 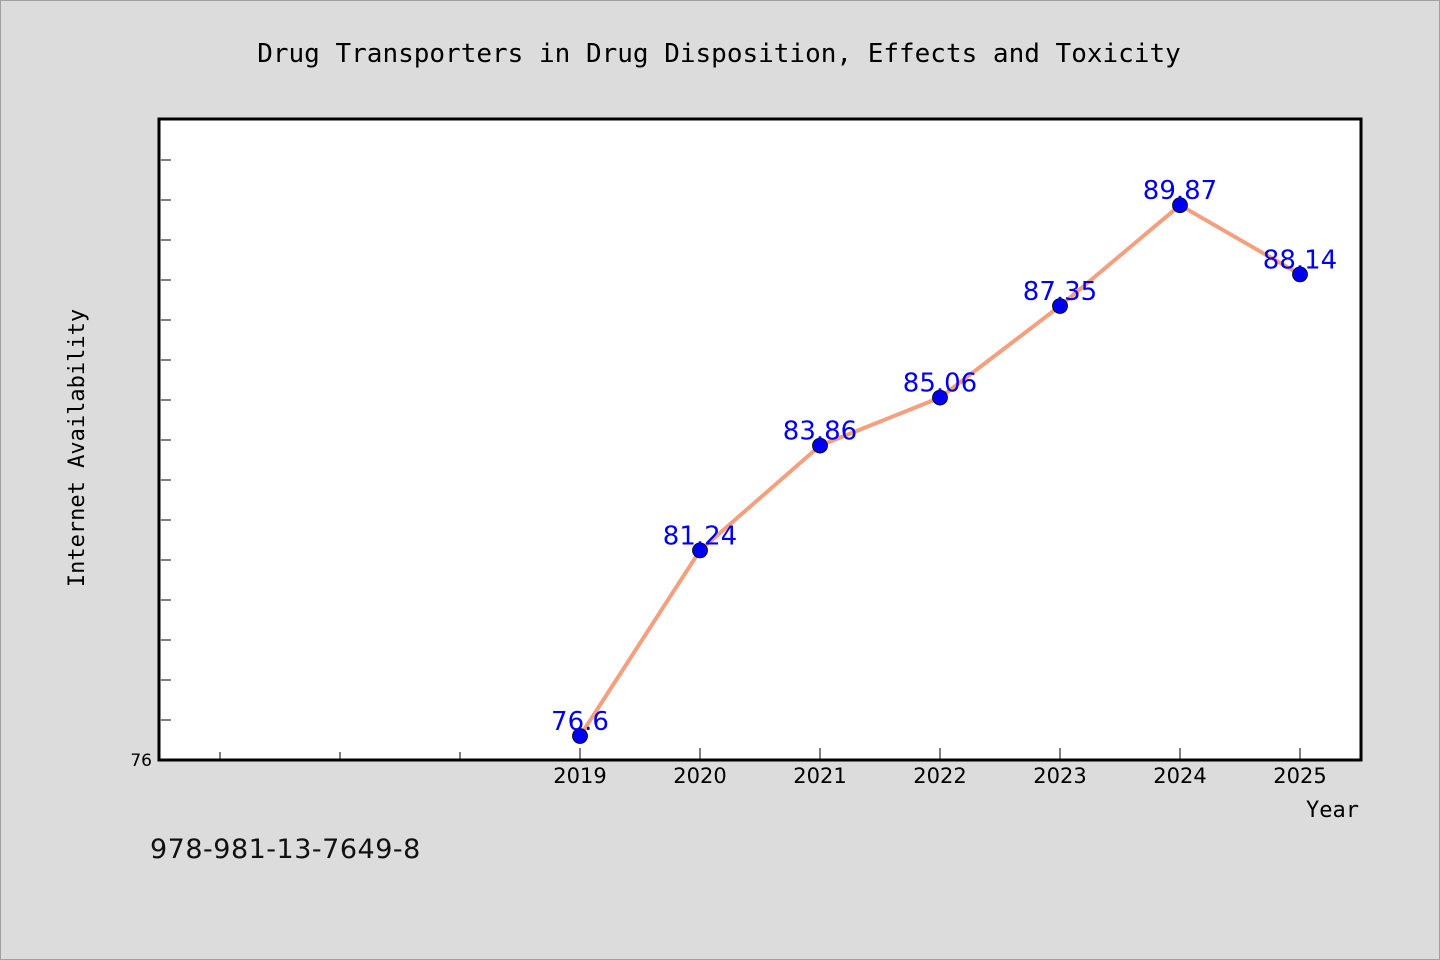 I want to click on x-tick-label-2021: 2021, so click(x=819, y=776).